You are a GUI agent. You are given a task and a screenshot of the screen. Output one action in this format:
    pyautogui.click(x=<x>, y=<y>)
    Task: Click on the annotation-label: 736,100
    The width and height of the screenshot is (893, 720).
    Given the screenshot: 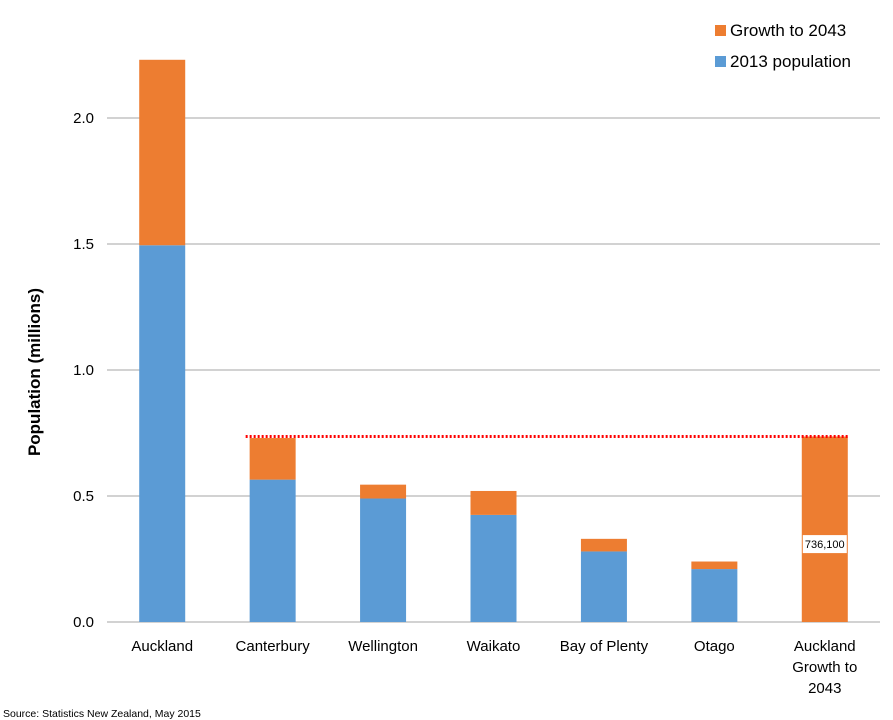 What is the action you would take?
    pyautogui.click(x=825, y=545)
    